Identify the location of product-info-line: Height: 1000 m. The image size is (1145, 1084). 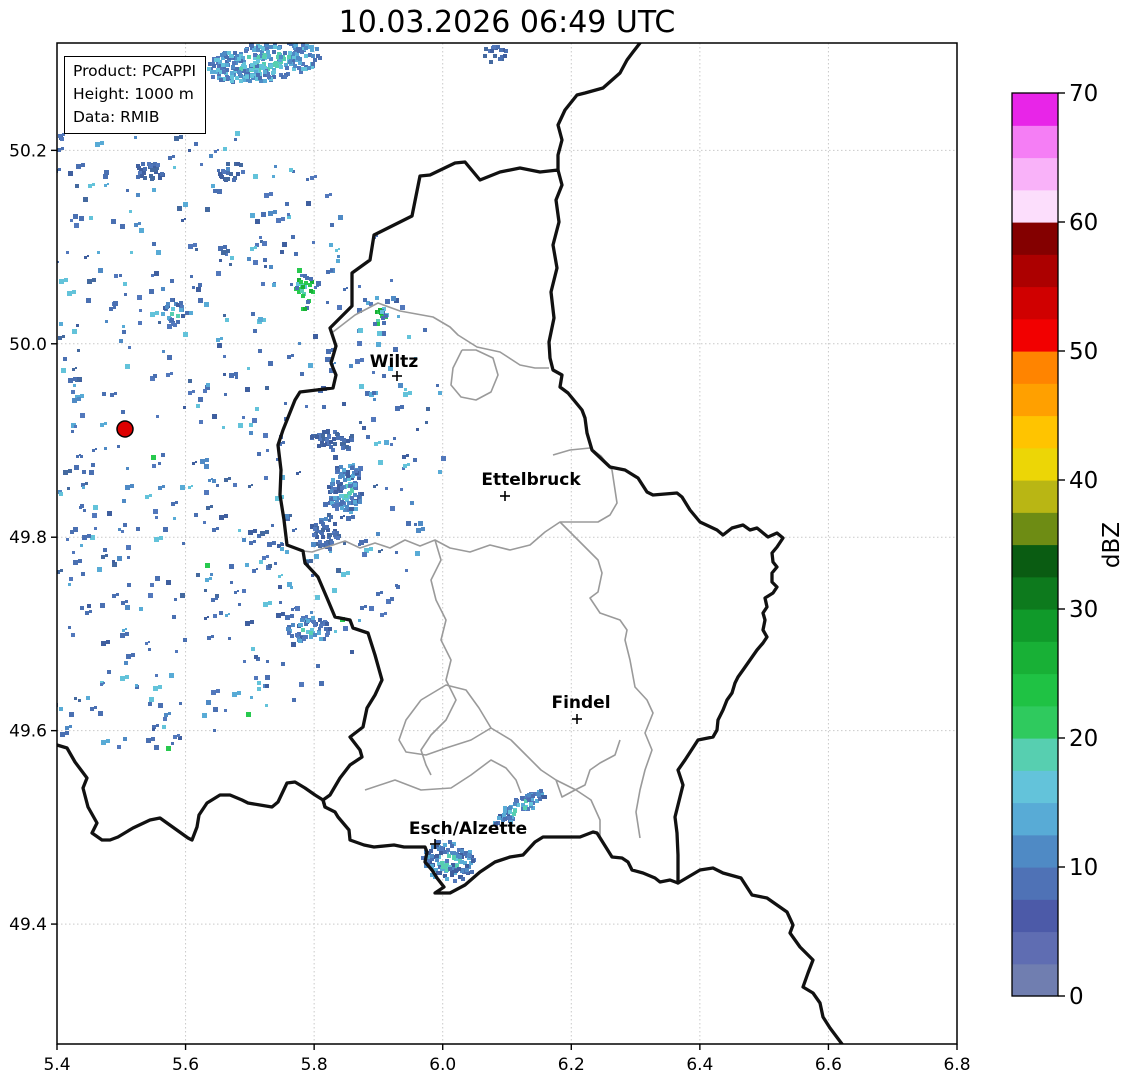
(133, 93).